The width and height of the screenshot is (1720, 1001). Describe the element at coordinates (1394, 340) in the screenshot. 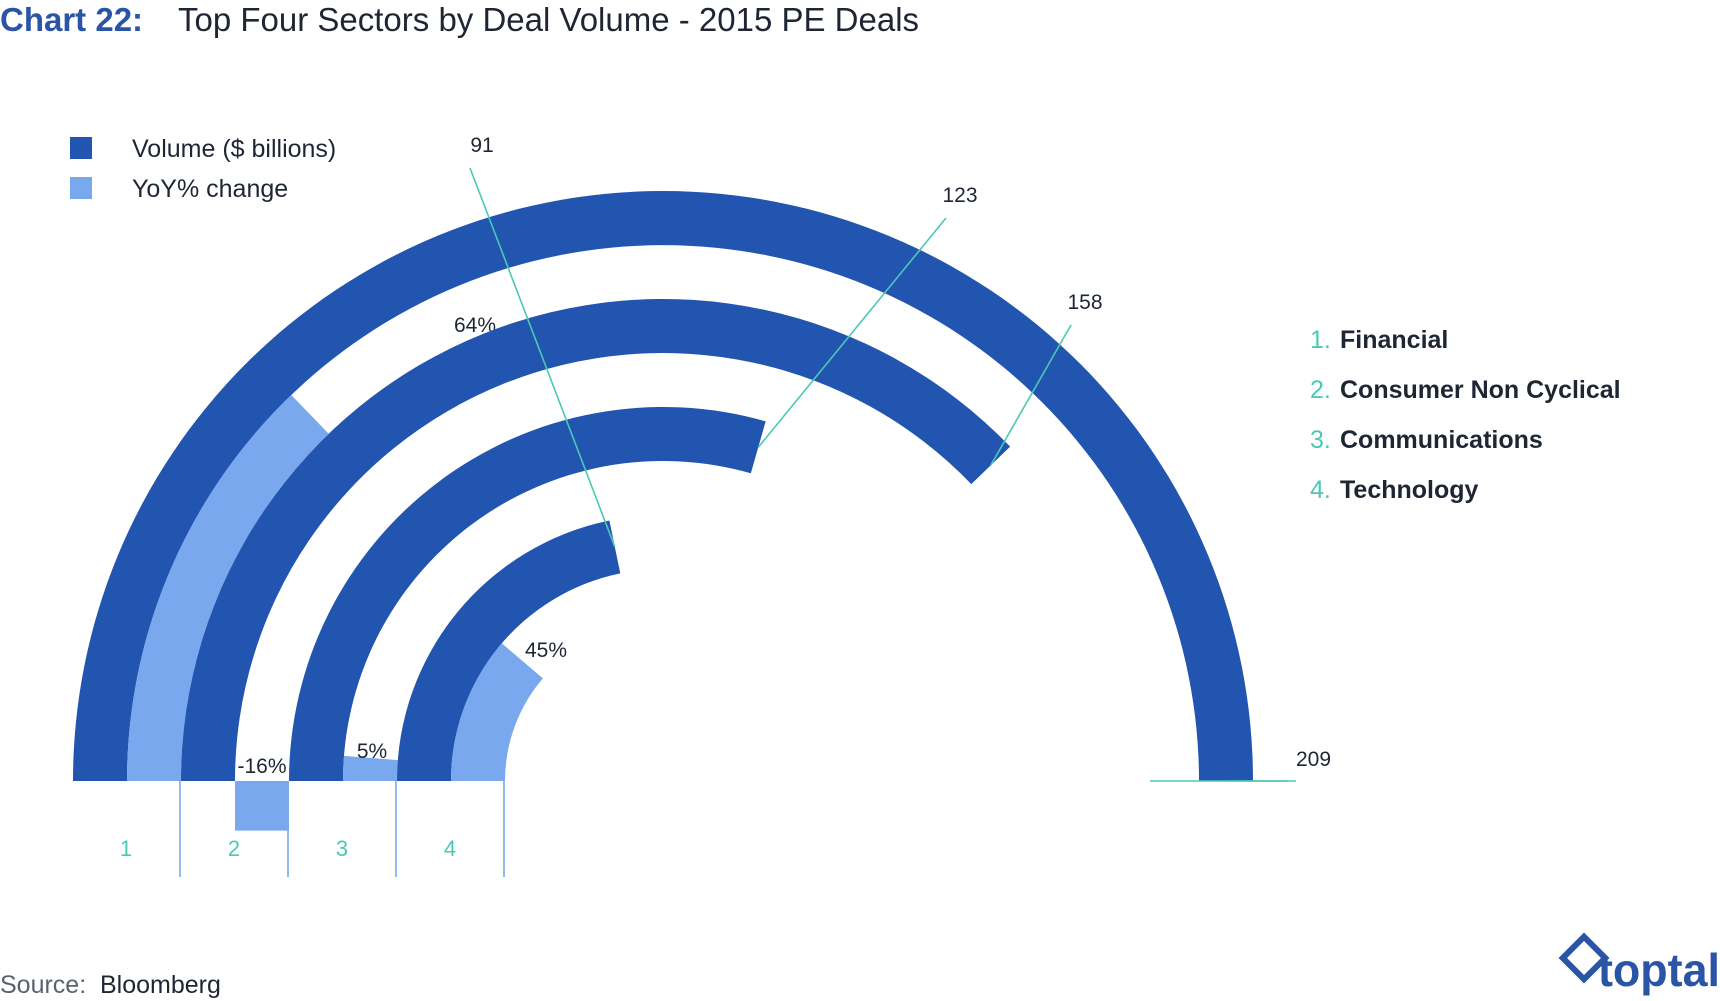

I see `sector-list-name-1: Financial` at that location.